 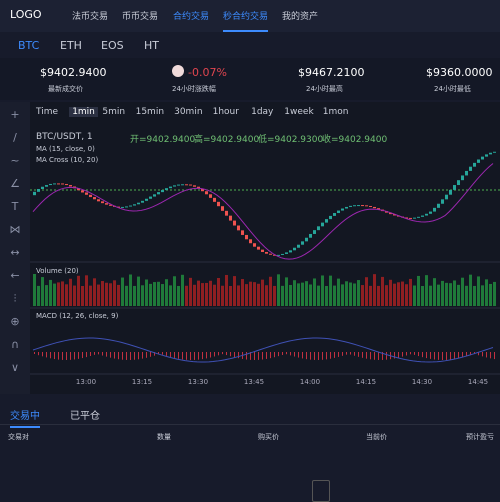 What do you see at coordinates (355, 140) in the screenshot?
I see `ohlc: 收=9402.9400` at bounding box center [355, 140].